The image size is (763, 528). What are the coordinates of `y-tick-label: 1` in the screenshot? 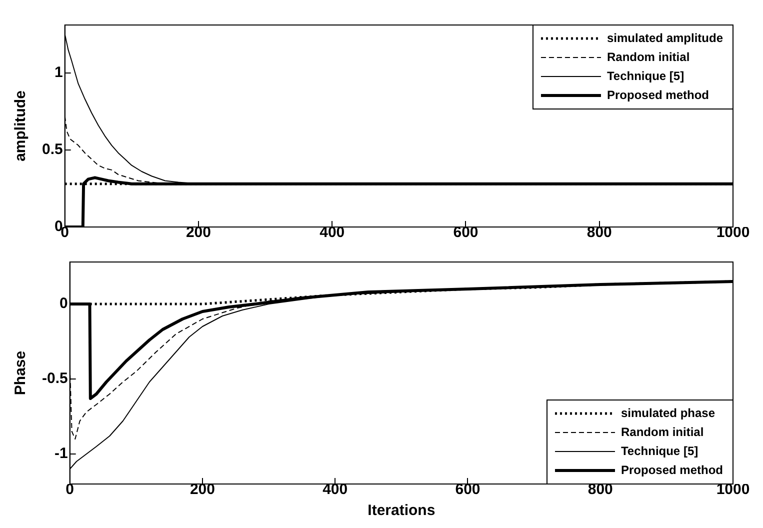 It's located at (58, 72).